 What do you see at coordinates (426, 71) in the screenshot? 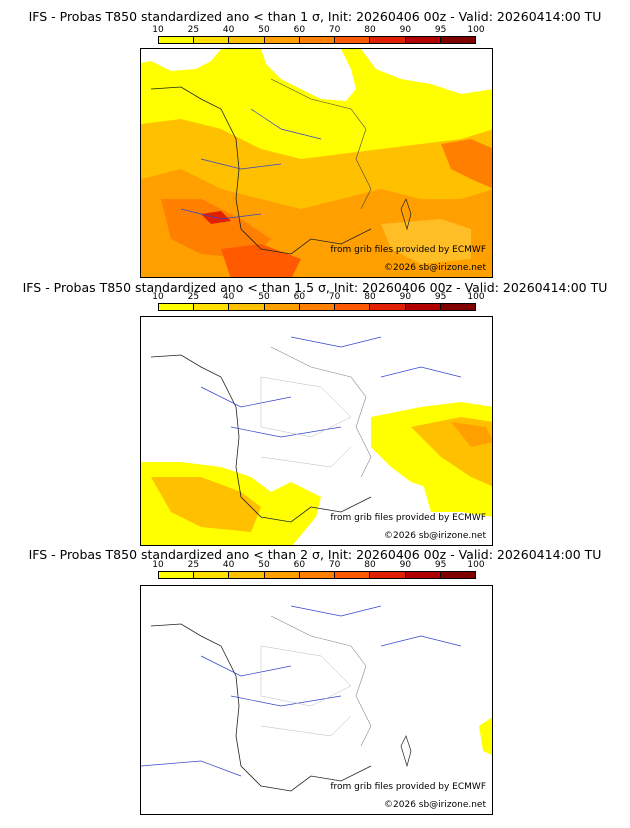
I see `northeast-area` at bounding box center [426, 71].